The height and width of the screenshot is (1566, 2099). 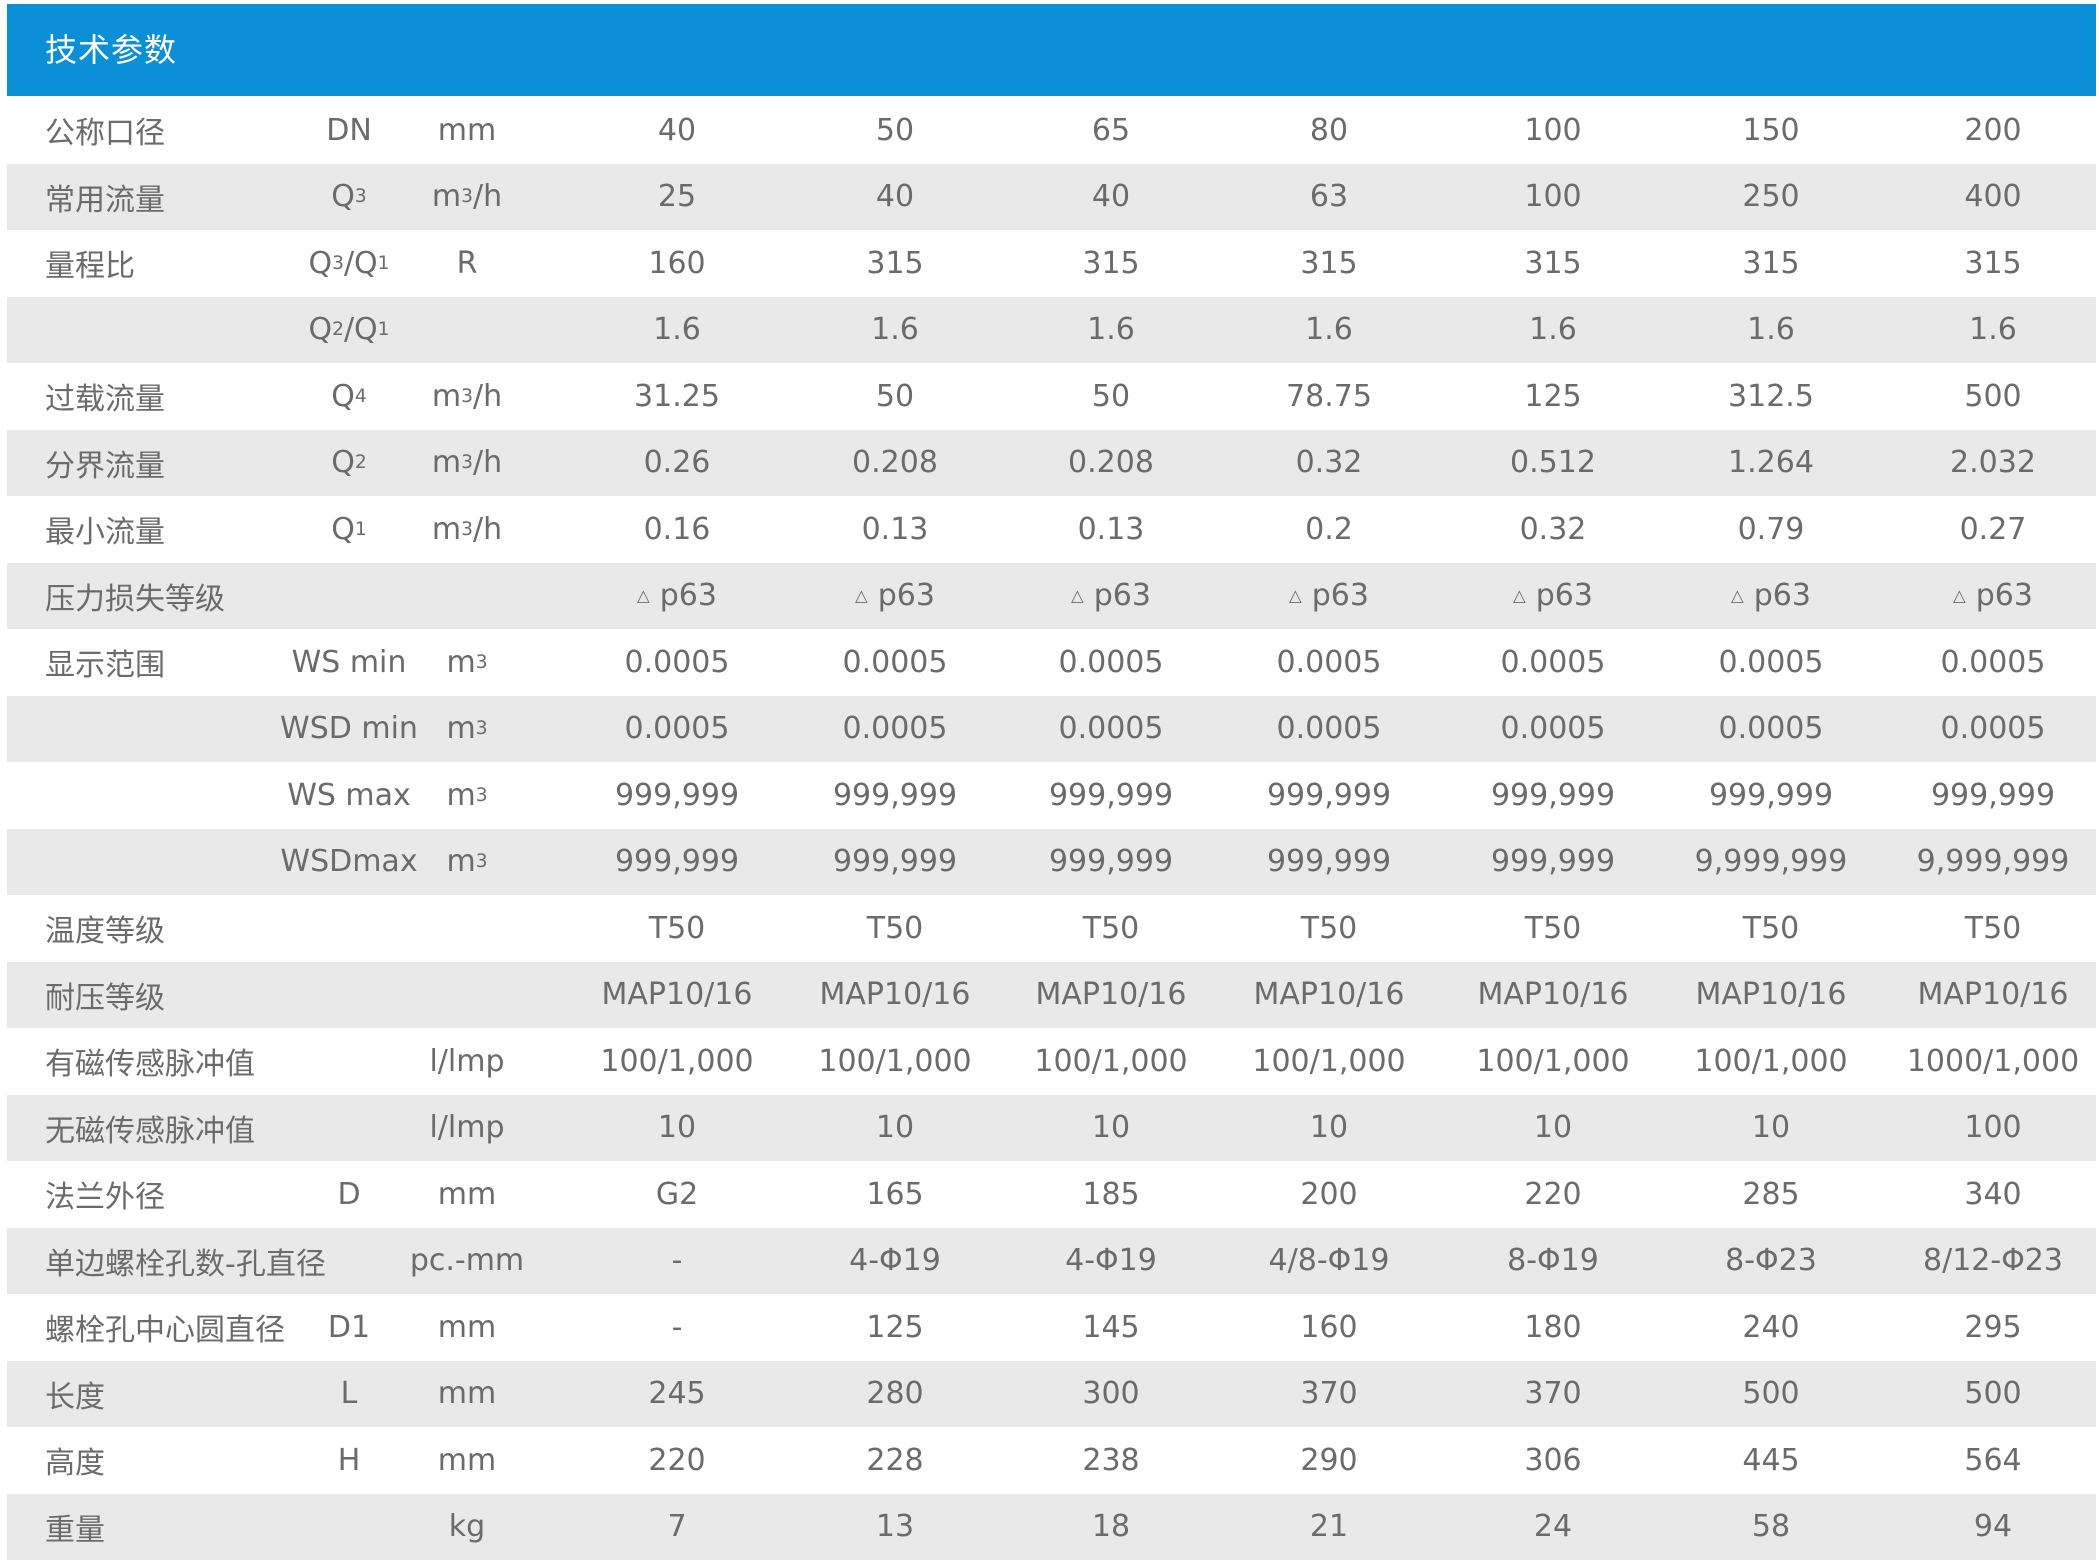 I want to click on param-value: 200, so click(x=1329, y=1194).